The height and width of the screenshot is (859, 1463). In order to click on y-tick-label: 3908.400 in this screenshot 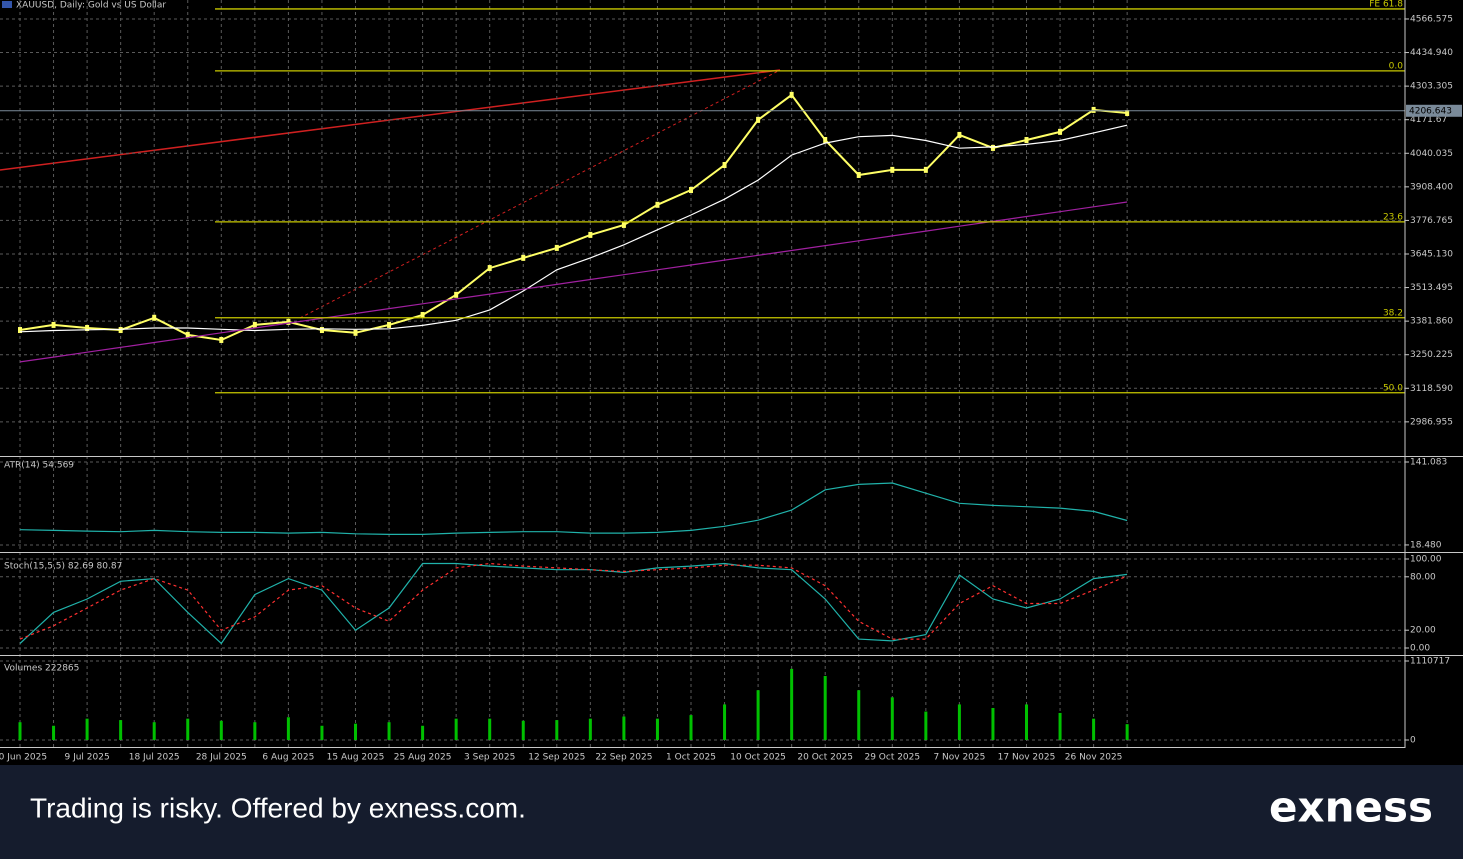, I will do `click(1431, 187)`.